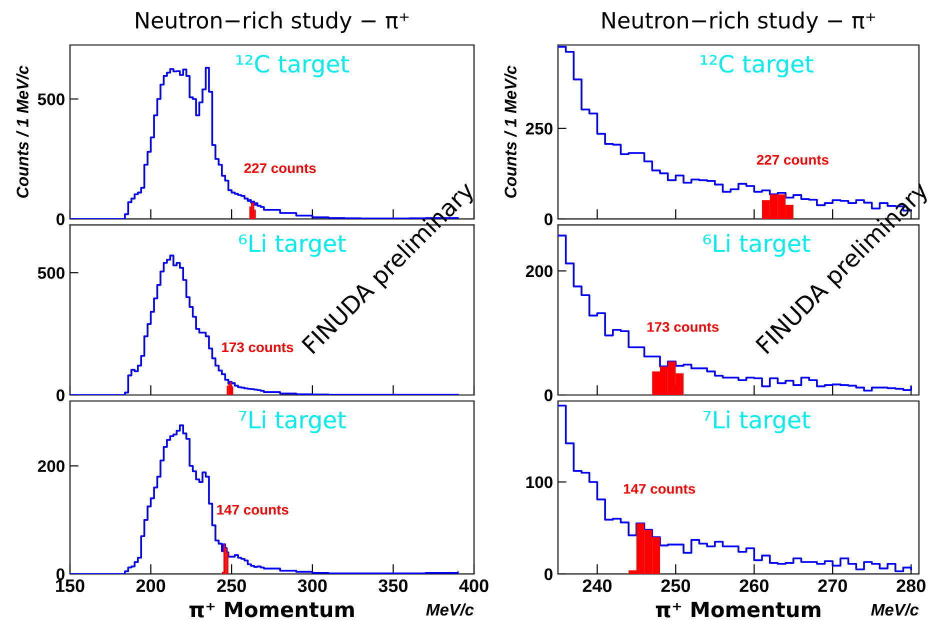 This screenshot has height=632, width=932. I want to click on x-tick-label: 350, so click(393, 585).